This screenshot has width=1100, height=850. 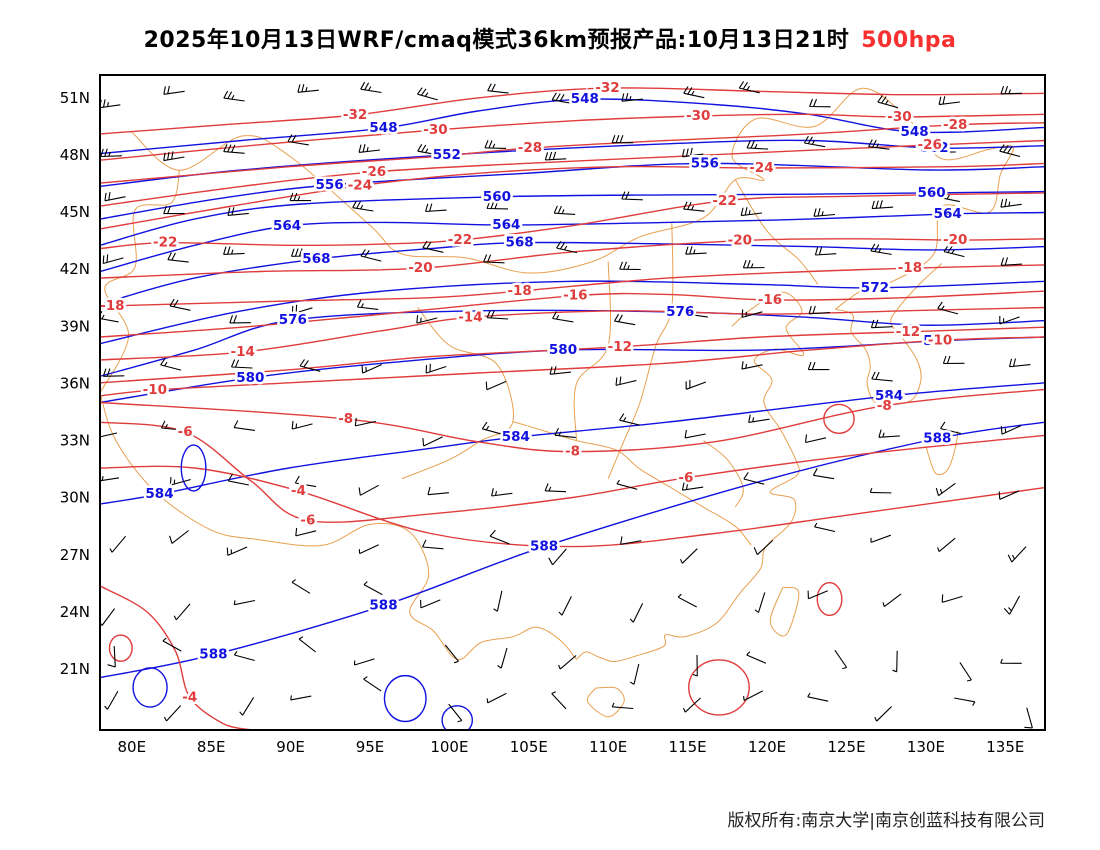 I want to click on lat-axis-label: 30N, so click(x=75, y=498).